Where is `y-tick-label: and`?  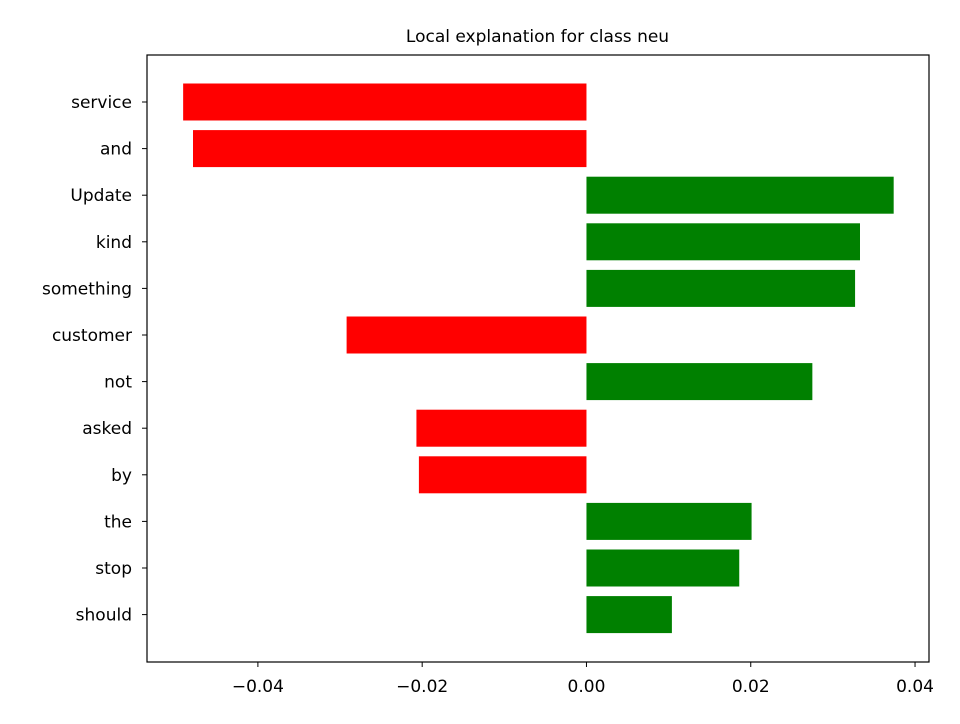 y-tick-label: and is located at coordinates (116, 150).